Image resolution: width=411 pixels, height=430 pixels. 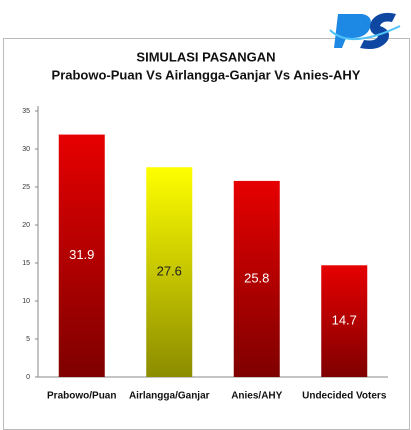 I want to click on y-tick-label: 30, so click(x=26, y=149).